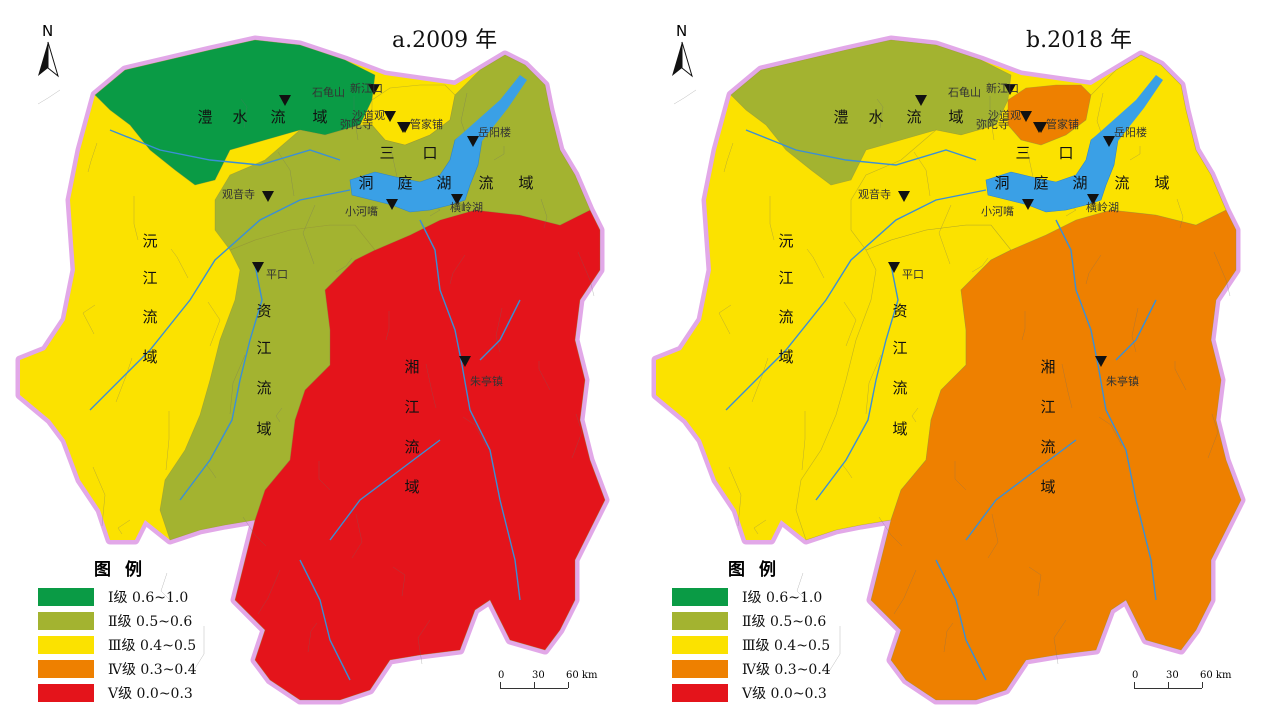  Describe the element at coordinates (263, 388) in the screenshot. I see `basin-label-zijiang: 流` at that location.